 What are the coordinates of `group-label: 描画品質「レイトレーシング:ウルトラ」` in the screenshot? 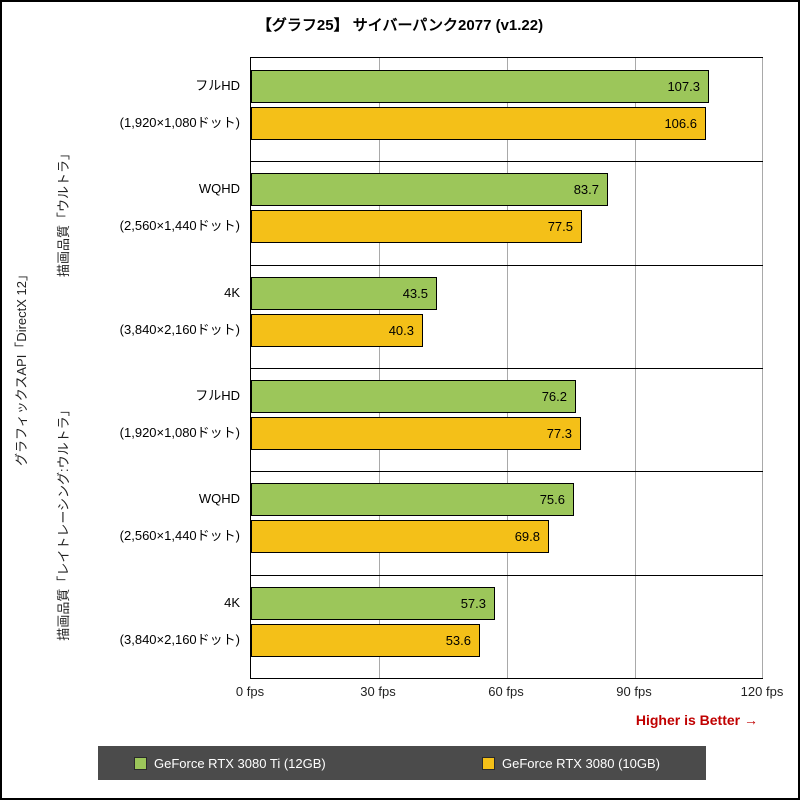 It's located at (63, 522).